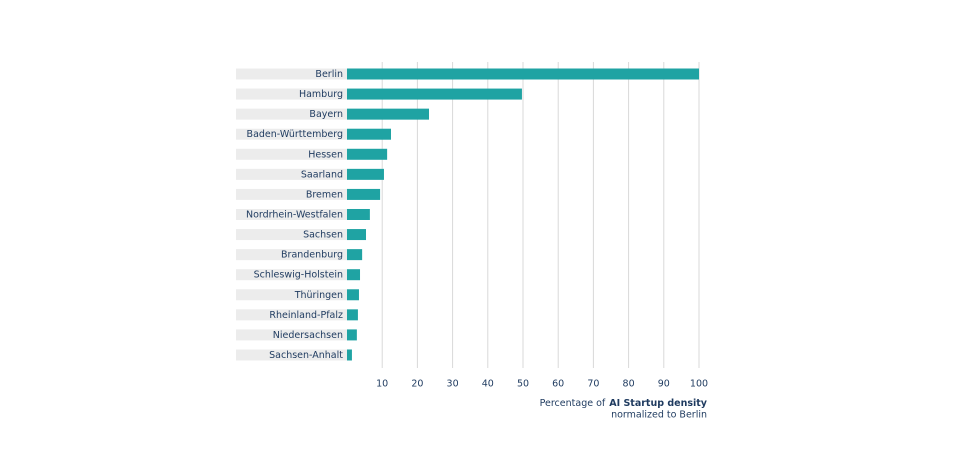 The image size is (960, 450). I want to click on x-tick-label: 70, so click(593, 384).